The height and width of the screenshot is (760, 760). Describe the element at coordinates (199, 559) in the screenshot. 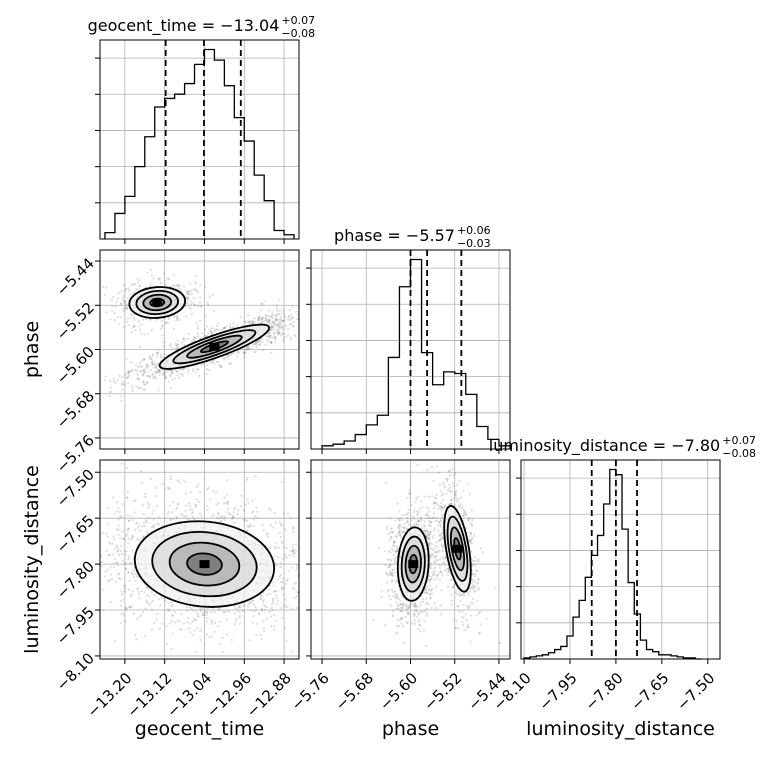

I see `panel-frame` at that location.